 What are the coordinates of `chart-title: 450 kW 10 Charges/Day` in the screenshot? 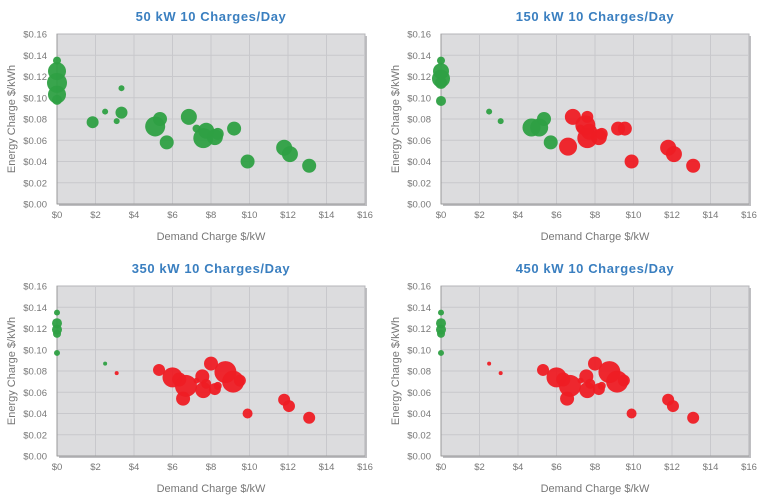 It's located at (595, 268).